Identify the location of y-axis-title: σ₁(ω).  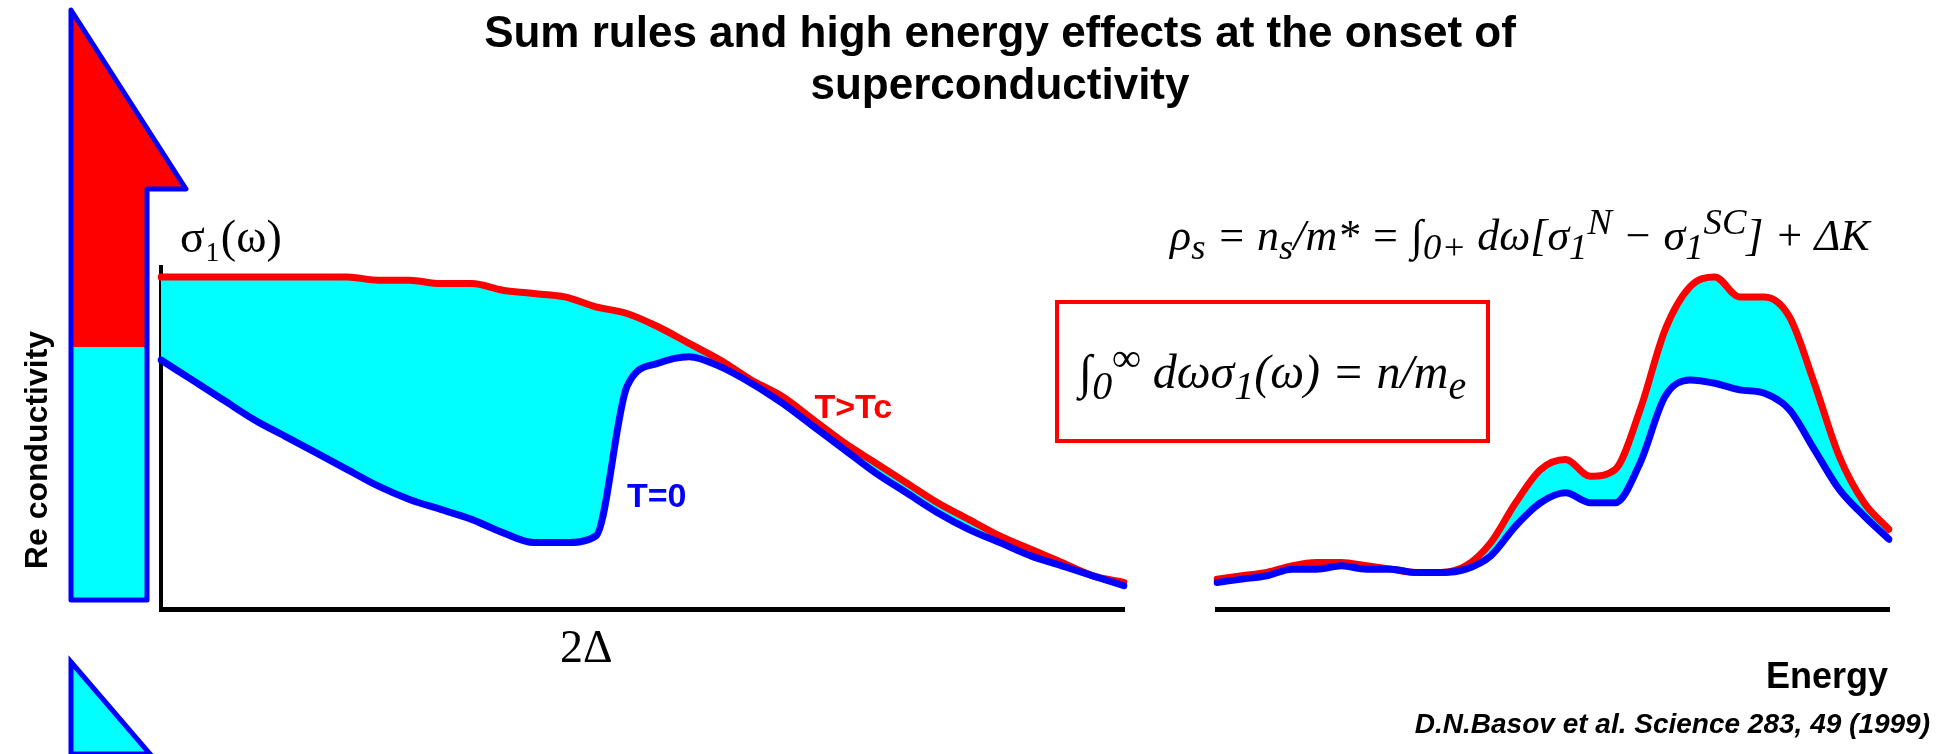
(231, 236).